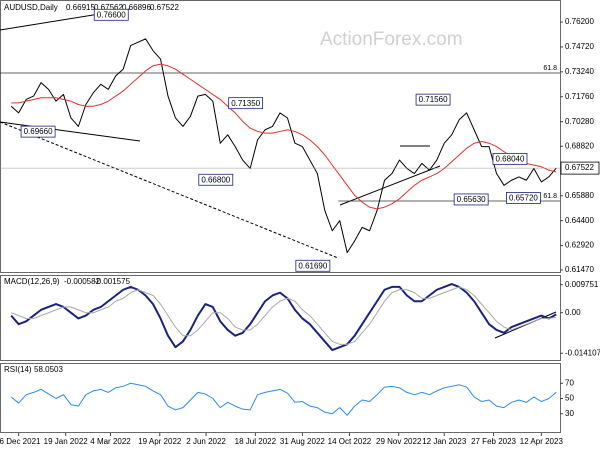  What do you see at coordinates (399, 441) in the screenshot?
I see `x-tick-label: 29 Nov 2022` at bounding box center [399, 441].